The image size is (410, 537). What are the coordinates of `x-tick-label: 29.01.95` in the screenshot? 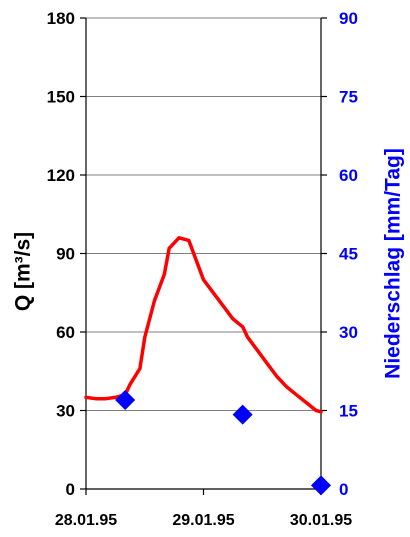 It's located at (203, 520).